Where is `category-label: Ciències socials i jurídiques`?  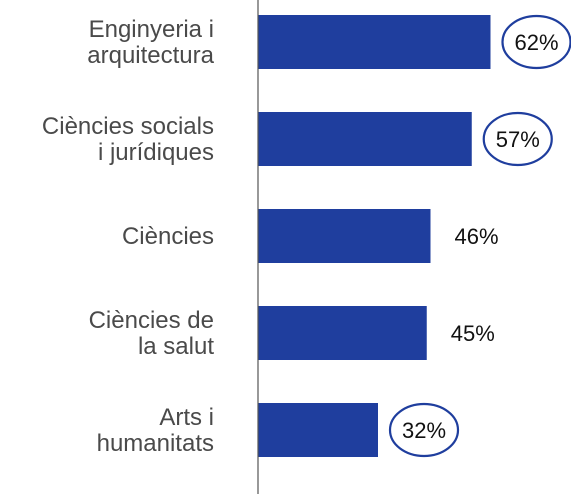
category-label: Ciències socials i jurídiques is located at coordinates (128, 139).